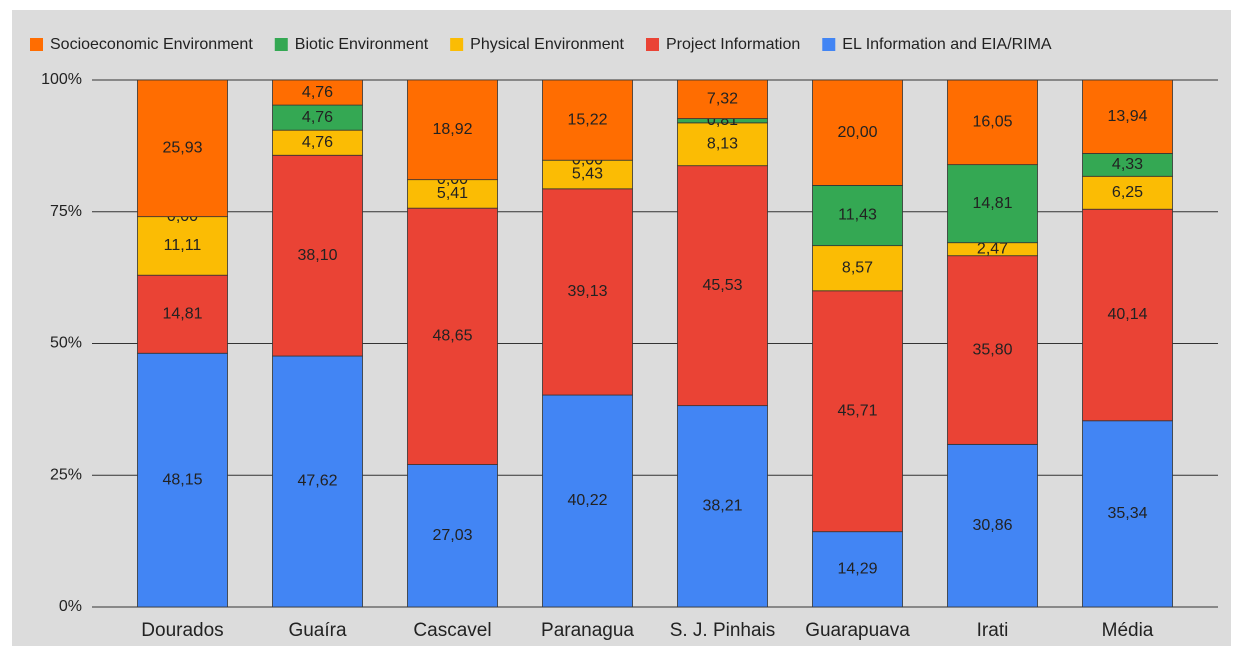  I want to click on x-tick-label: Paranagua, so click(587, 630).